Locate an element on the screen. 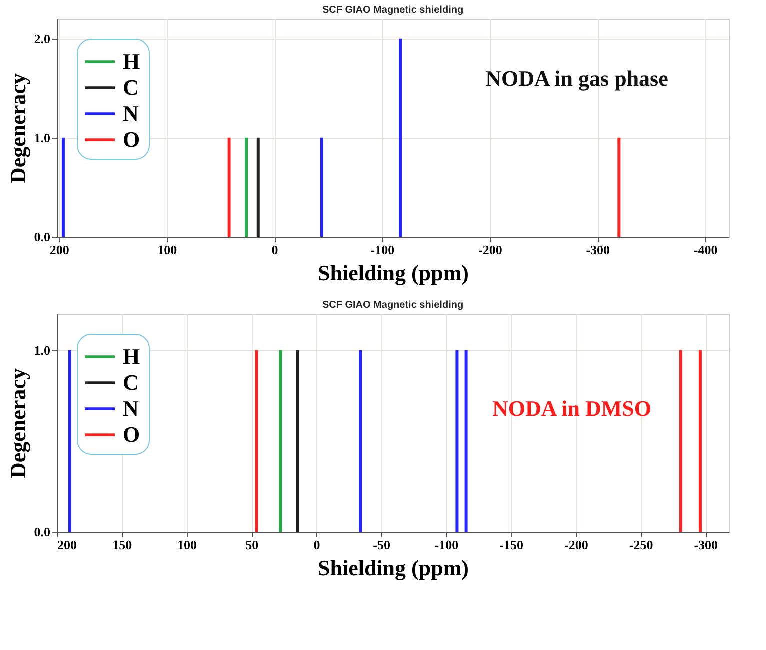 The image size is (766, 650). annotation: NODA in gas phase is located at coordinates (577, 78).